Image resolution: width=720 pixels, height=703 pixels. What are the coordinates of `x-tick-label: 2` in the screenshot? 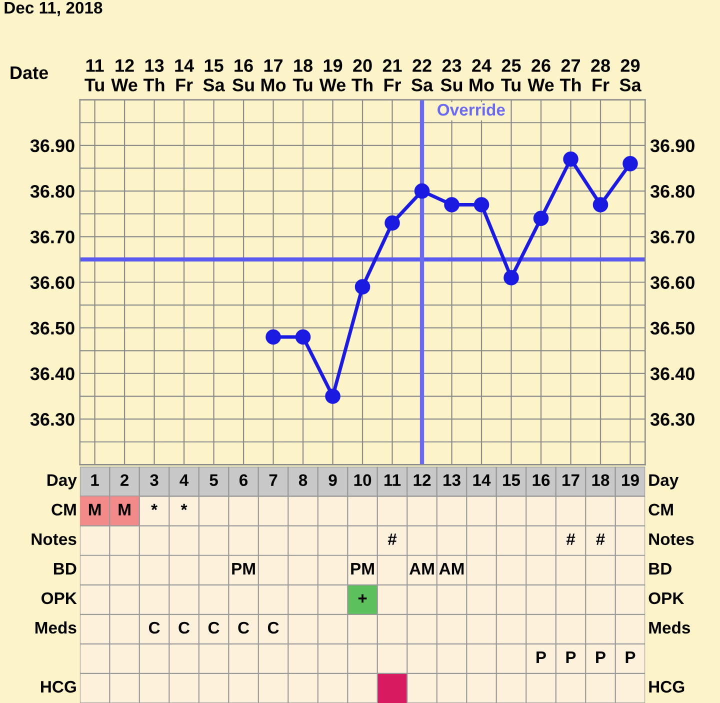 It's located at (124, 480).